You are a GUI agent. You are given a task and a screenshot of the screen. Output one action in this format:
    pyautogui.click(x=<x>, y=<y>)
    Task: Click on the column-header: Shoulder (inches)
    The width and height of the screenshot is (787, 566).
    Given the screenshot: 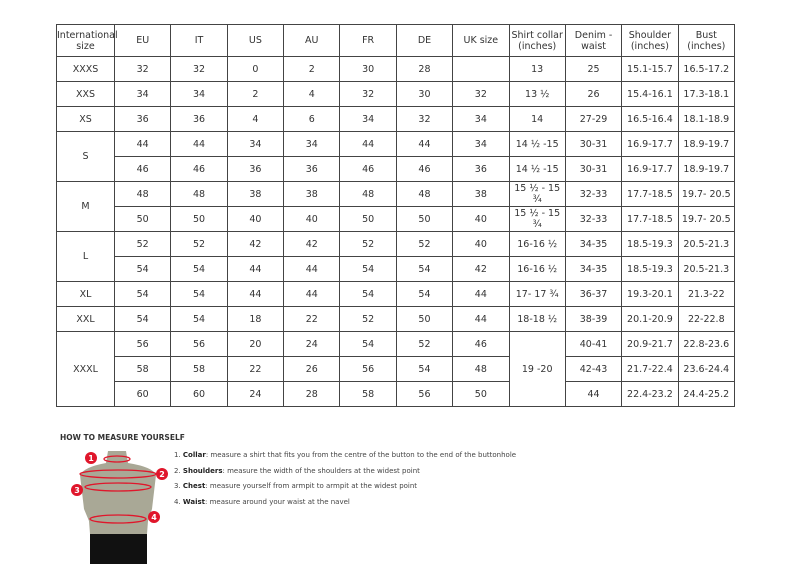 What is the action you would take?
    pyautogui.click(x=650, y=40)
    